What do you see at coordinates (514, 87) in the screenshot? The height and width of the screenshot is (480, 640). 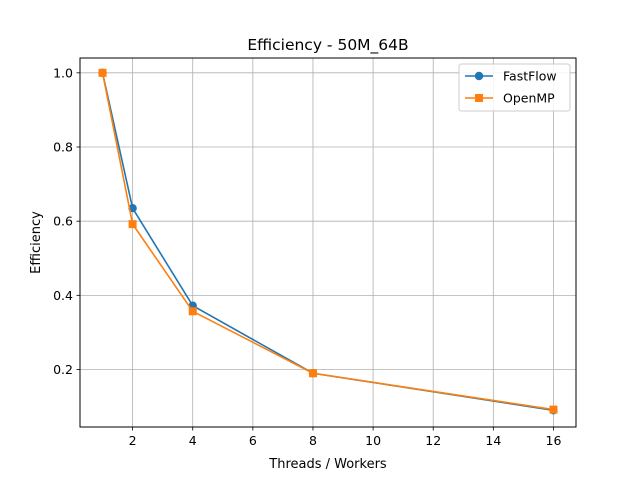 I see `legend: FastFlow OpenMP` at bounding box center [514, 87].